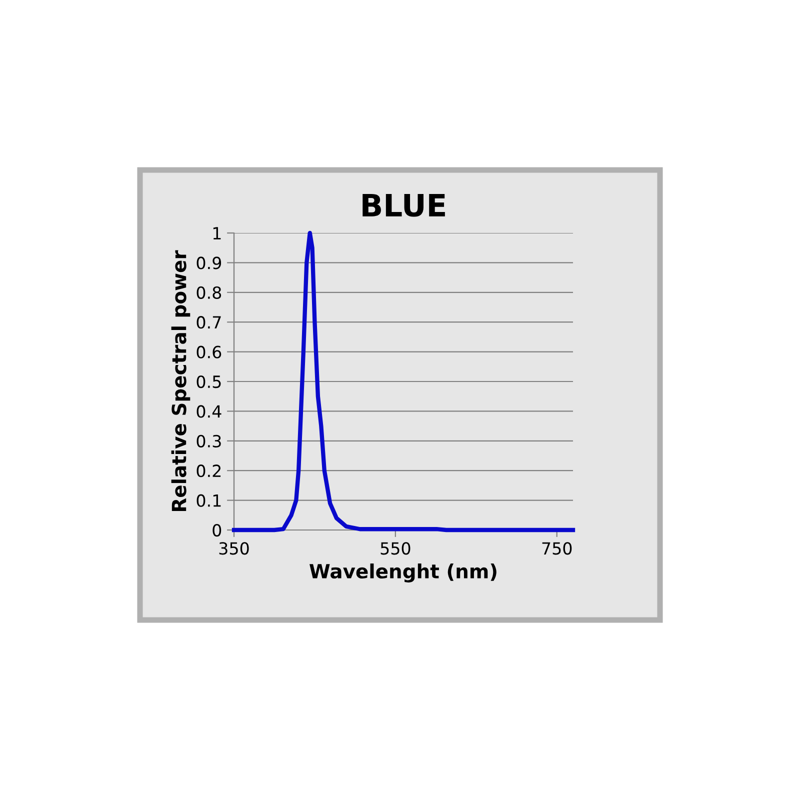 This screenshot has height=800, width=800. What do you see at coordinates (208, 471) in the screenshot?
I see `y-tick-label: 0.2` at bounding box center [208, 471].